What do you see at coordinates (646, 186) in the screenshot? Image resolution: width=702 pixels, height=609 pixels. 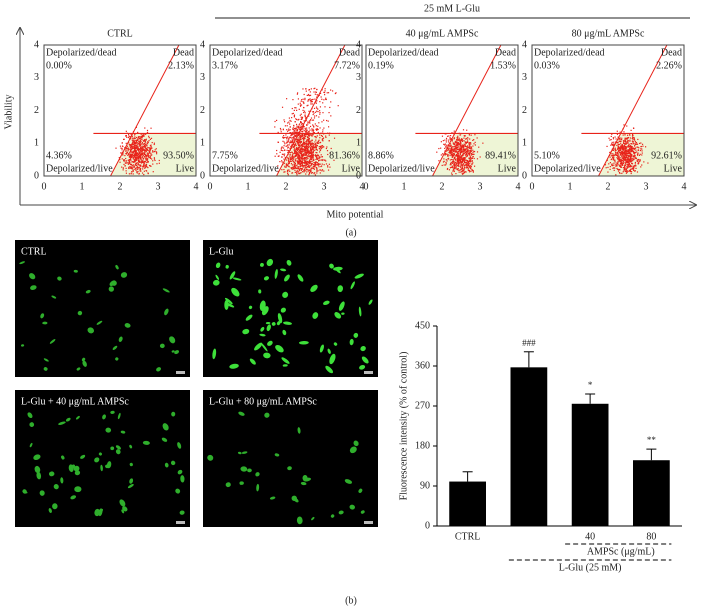 I see `x-tick-label: 3` at bounding box center [646, 186].